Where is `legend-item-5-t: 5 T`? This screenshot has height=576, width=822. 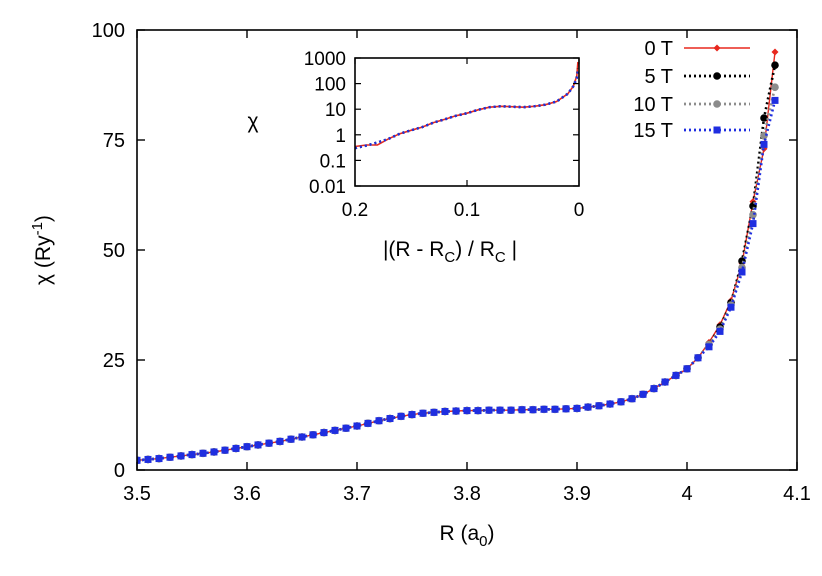
legend-item-5-t: 5 T is located at coordinates (697, 77).